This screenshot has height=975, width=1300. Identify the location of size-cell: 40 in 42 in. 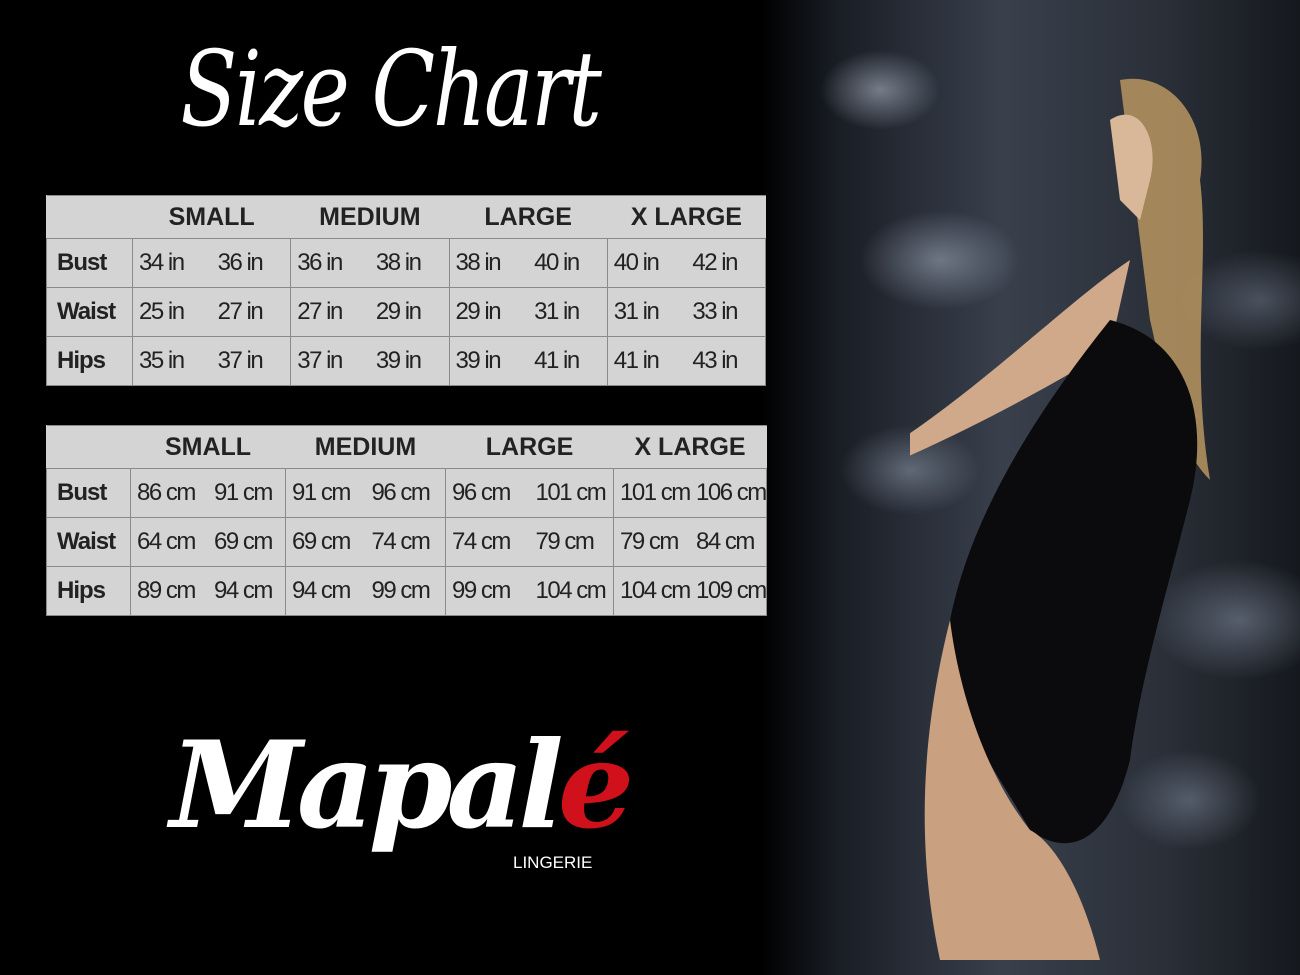
(686, 263).